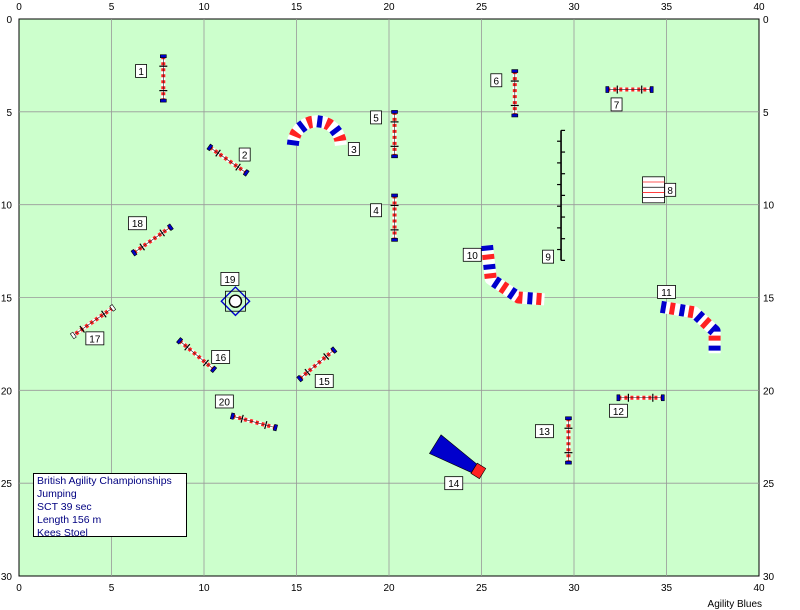 This screenshot has height=610, width=800. Describe the element at coordinates (245, 156) in the screenshot. I see `obstacle-number-text: 2` at that location.